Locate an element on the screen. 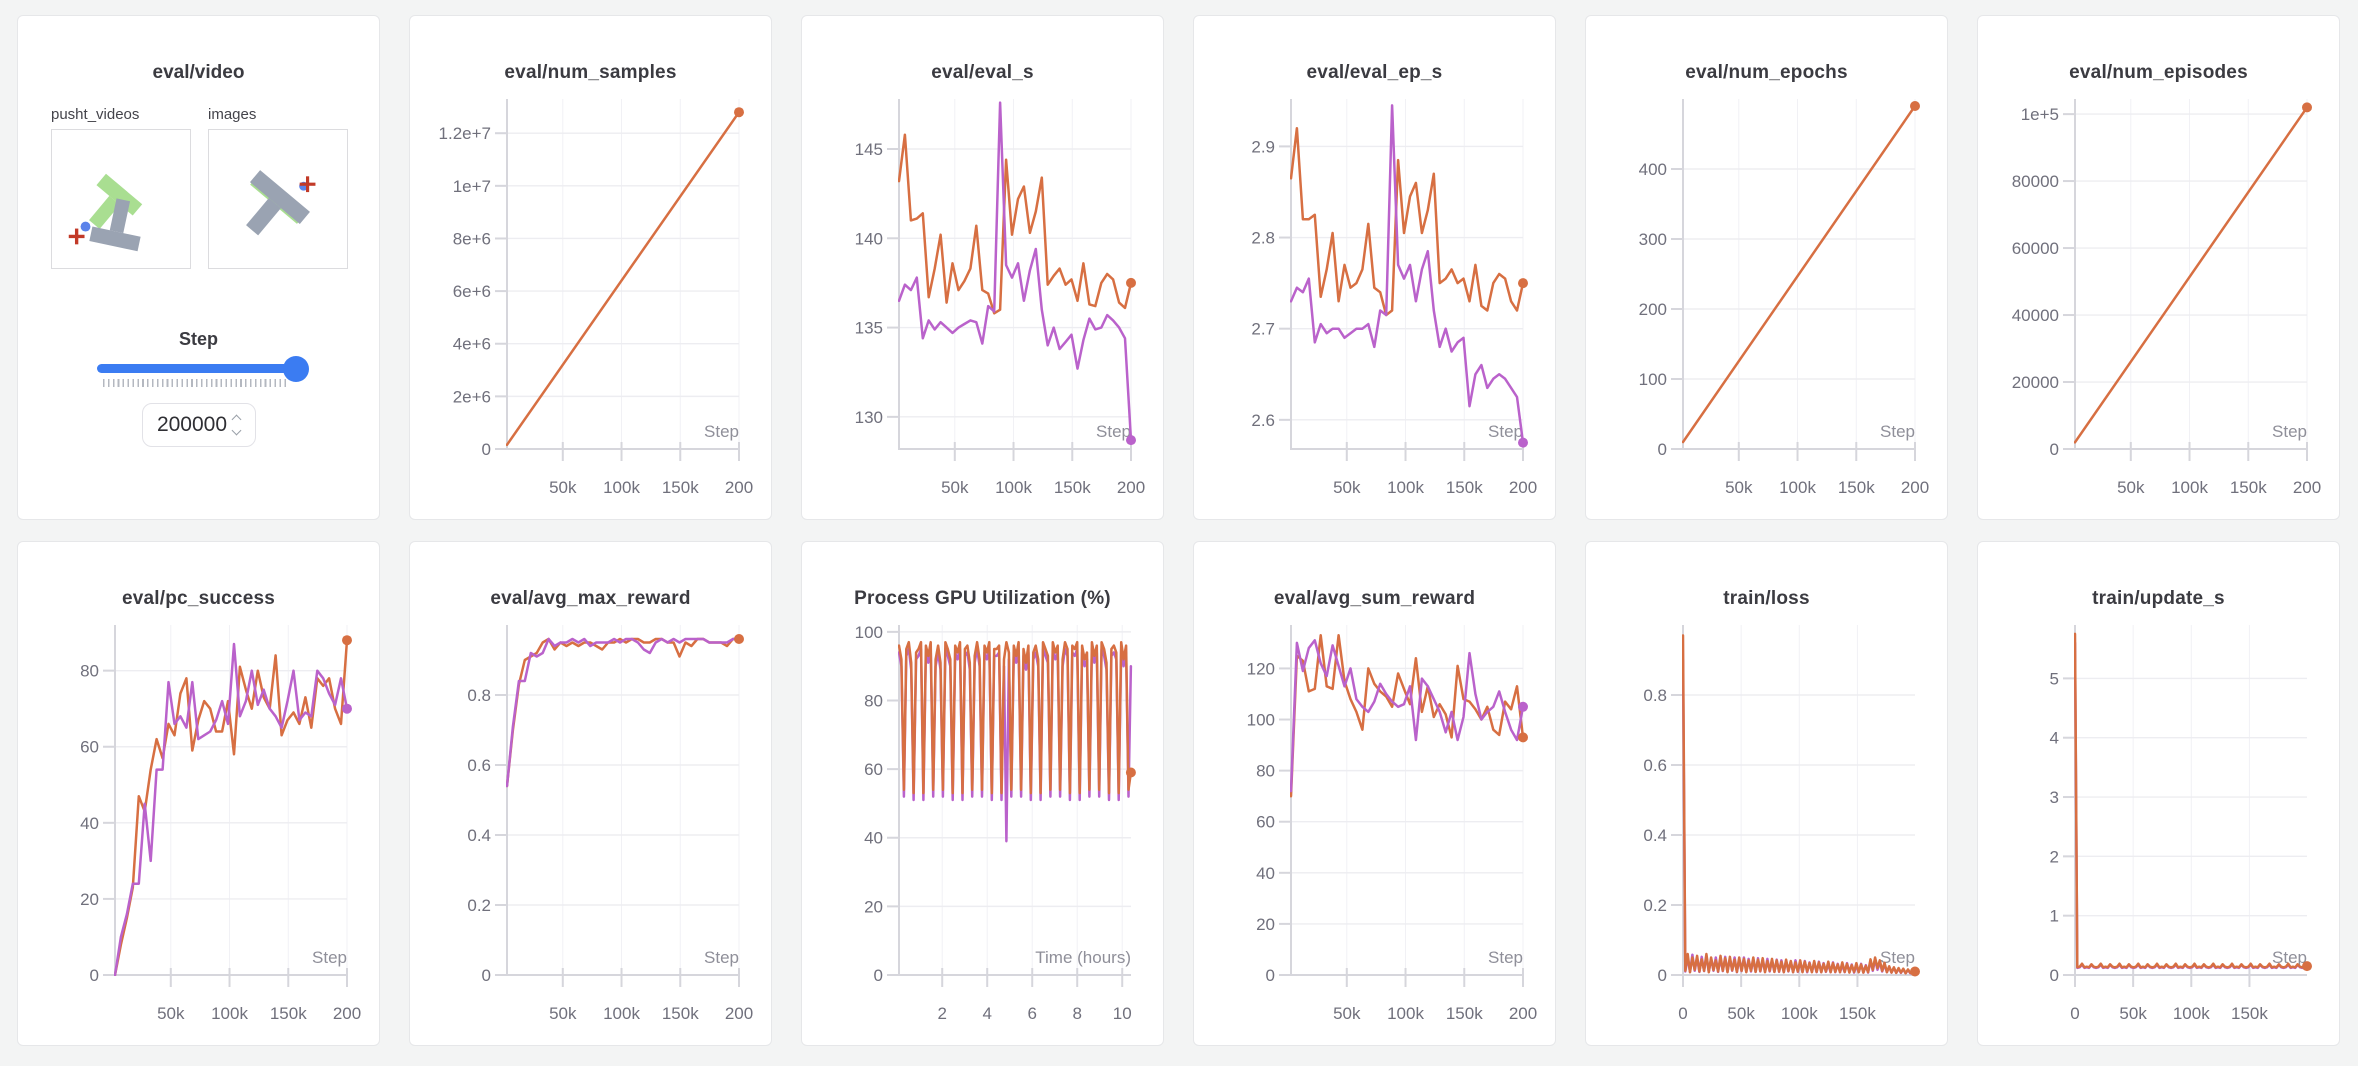 This screenshot has height=1066, width=2358. y-tick-label: 60000 is located at coordinates (2035, 248).